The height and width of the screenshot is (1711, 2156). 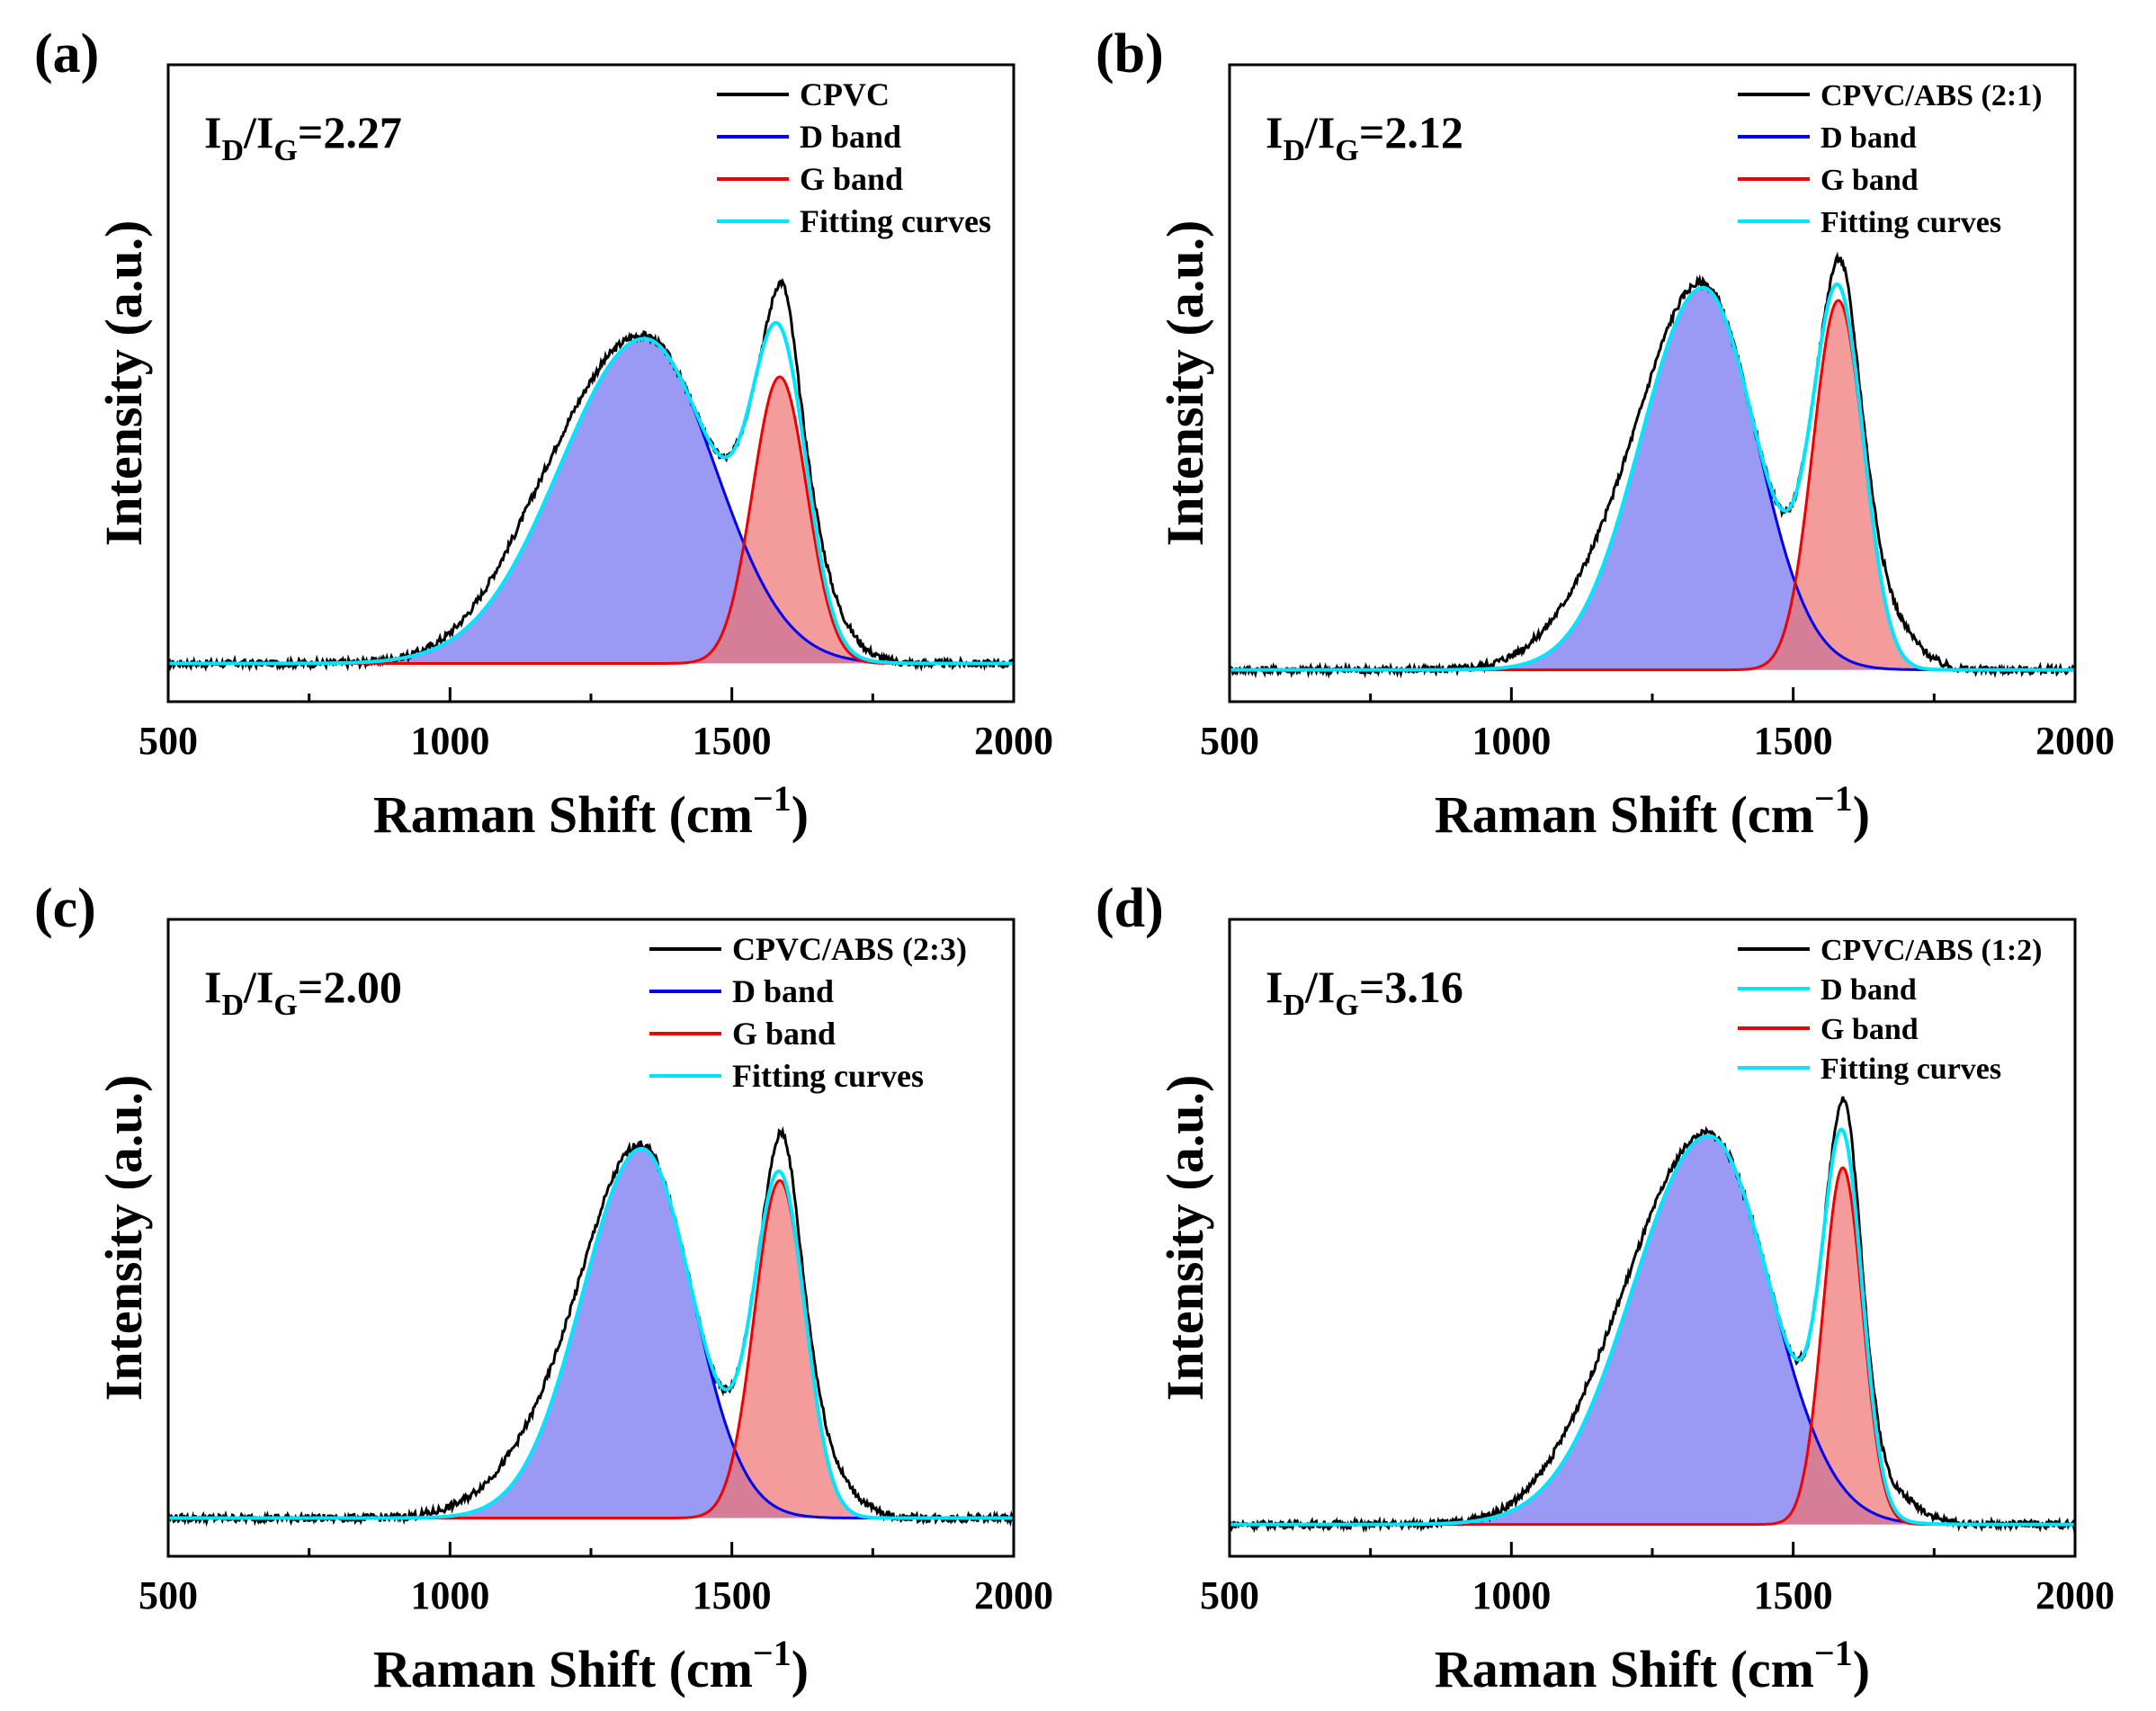 I want to click on ratio-part-value: =3.16, so click(x=1411, y=987).